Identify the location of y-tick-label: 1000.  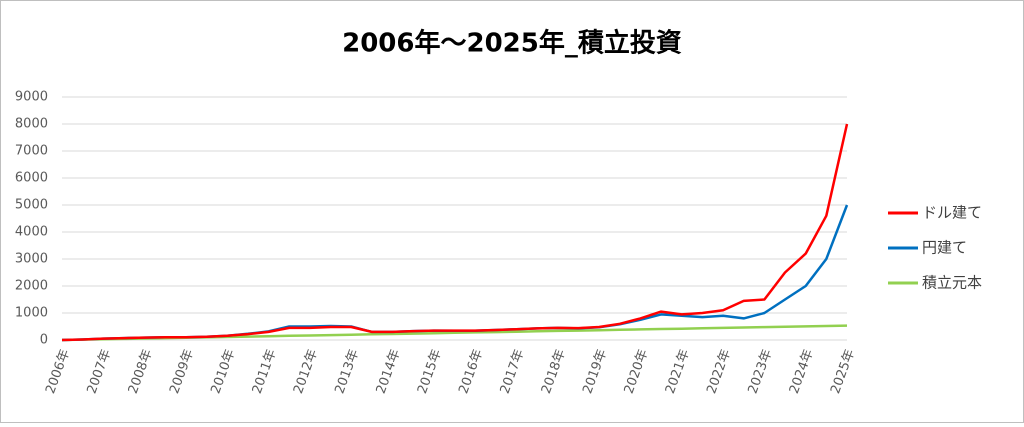
(31, 313).